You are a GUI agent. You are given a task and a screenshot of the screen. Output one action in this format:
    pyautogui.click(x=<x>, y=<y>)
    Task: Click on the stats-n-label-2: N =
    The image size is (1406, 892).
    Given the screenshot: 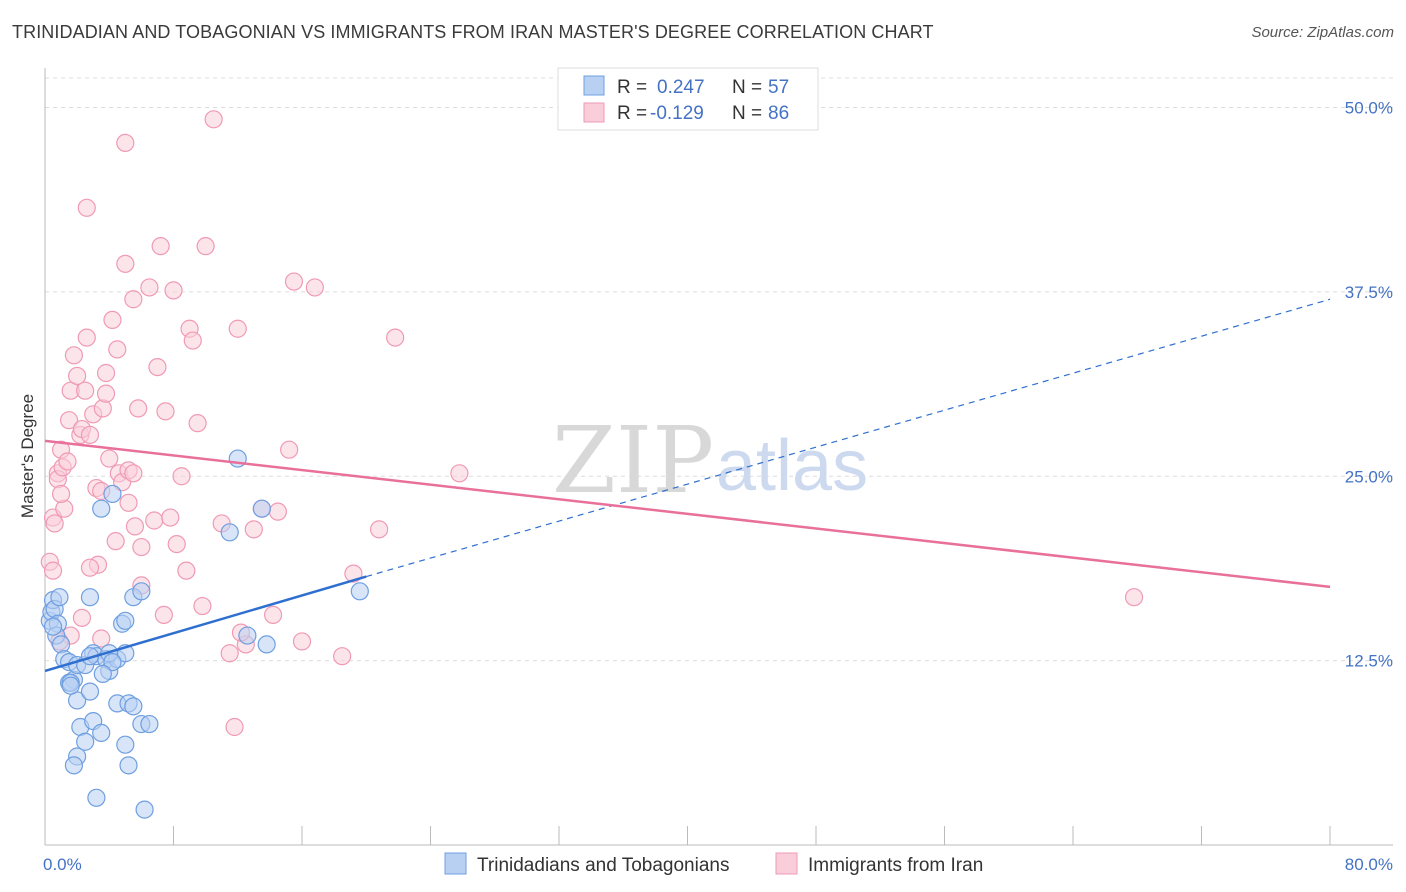 What is the action you would take?
    pyautogui.click(x=747, y=113)
    